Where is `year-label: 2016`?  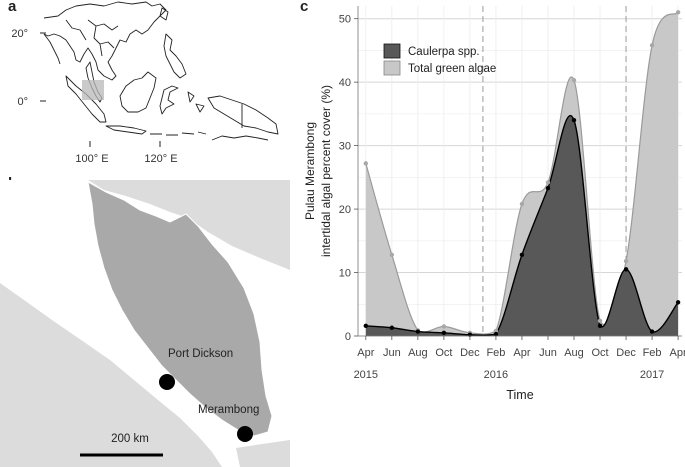
year-label: 2016 is located at coordinates (496, 375).